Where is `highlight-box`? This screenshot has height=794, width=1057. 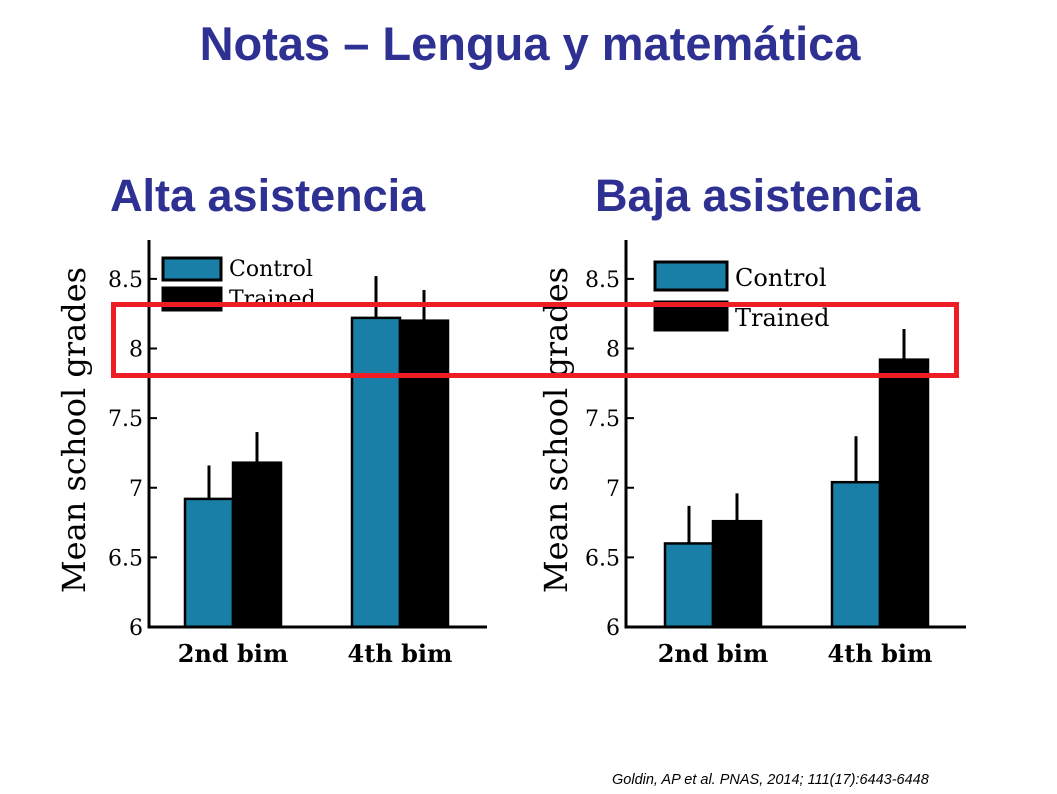
highlight-box is located at coordinates (535, 340).